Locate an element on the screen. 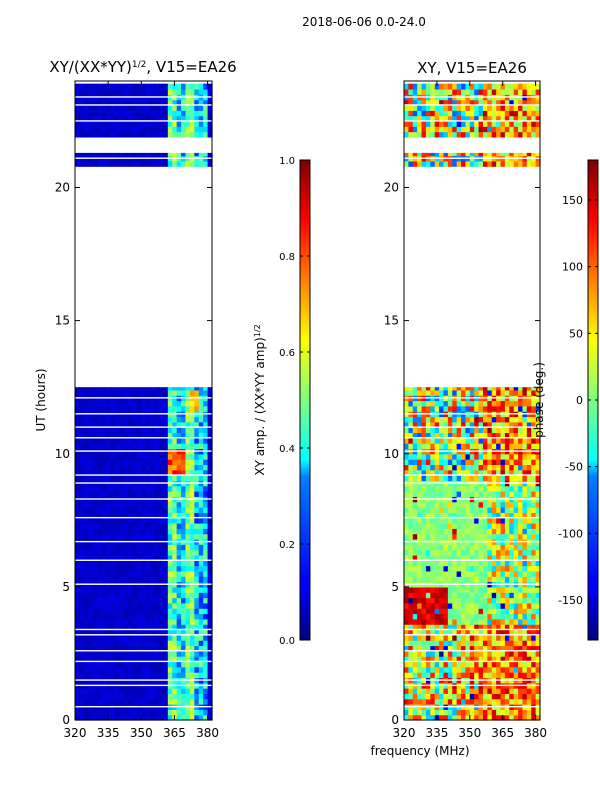 This screenshot has height=800, width=600. flagged-row is located at coordinates (143, 680).